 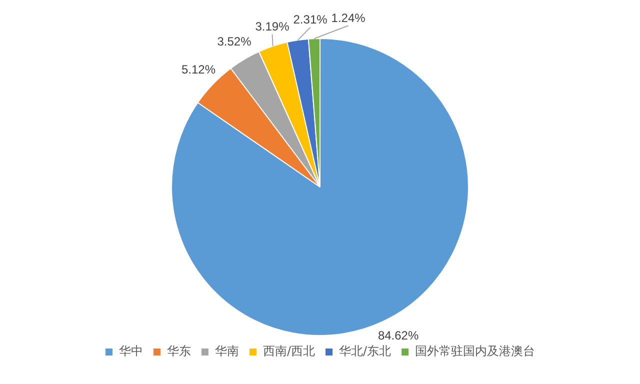 What do you see at coordinates (130, 351) in the screenshot?
I see `legend-label: 华中` at bounding box center [130, 351].